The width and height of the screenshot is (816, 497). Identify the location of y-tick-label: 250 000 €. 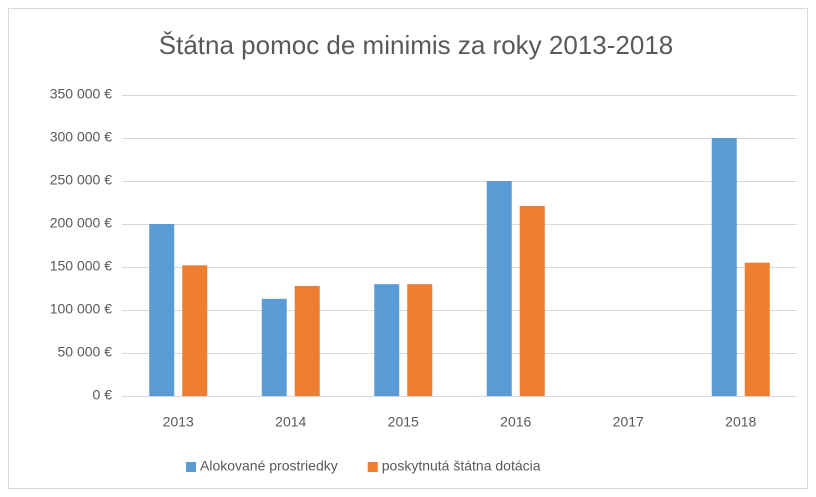
(81, 180).